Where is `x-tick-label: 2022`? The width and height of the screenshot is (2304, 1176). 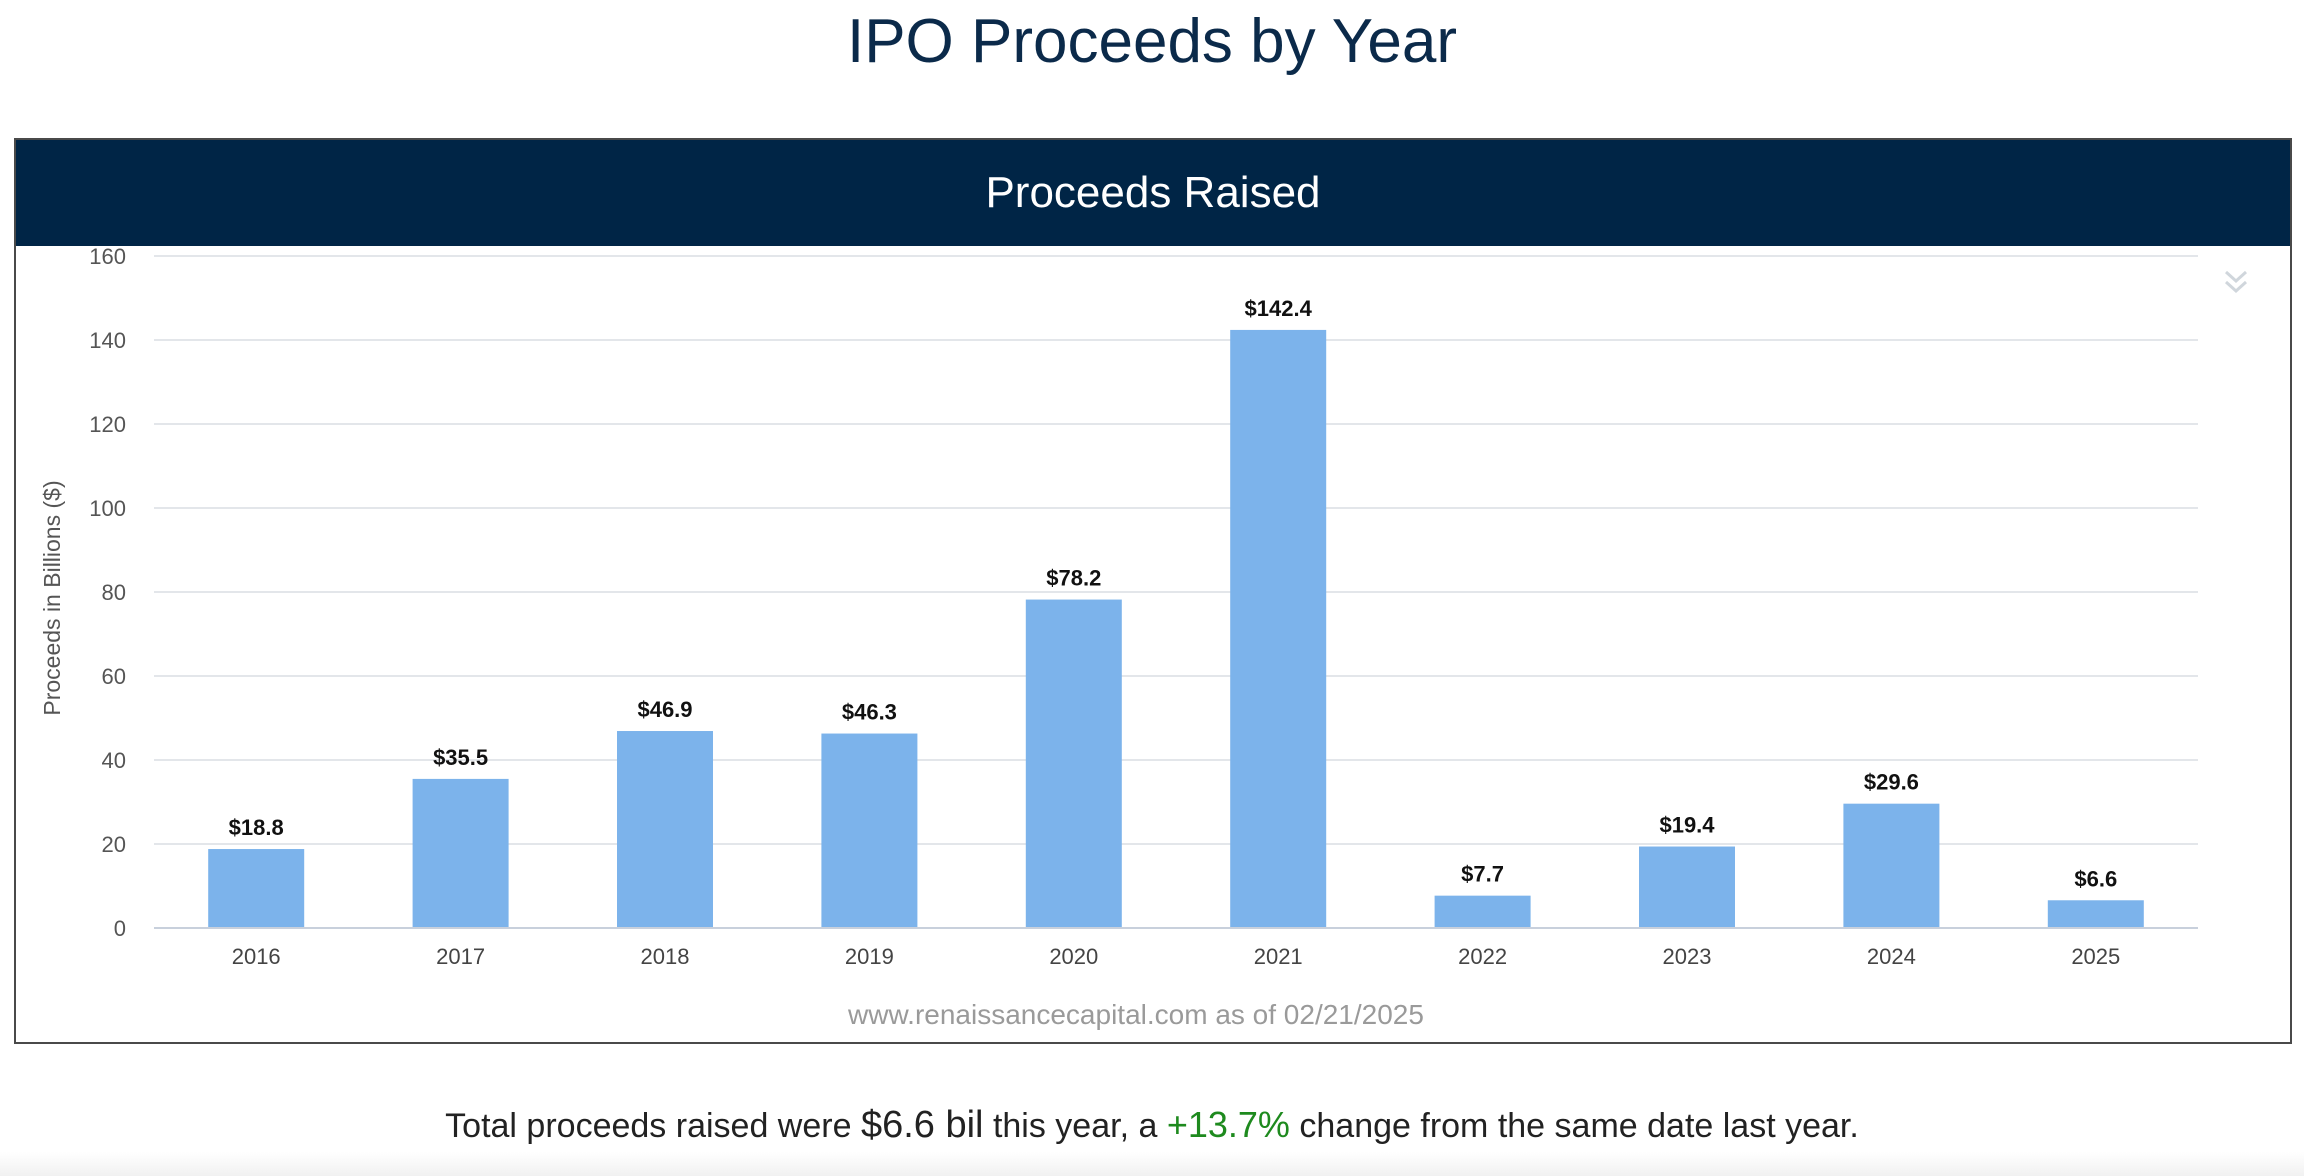
x-tick-label: 2022 is located at coordinates (1482, 956).